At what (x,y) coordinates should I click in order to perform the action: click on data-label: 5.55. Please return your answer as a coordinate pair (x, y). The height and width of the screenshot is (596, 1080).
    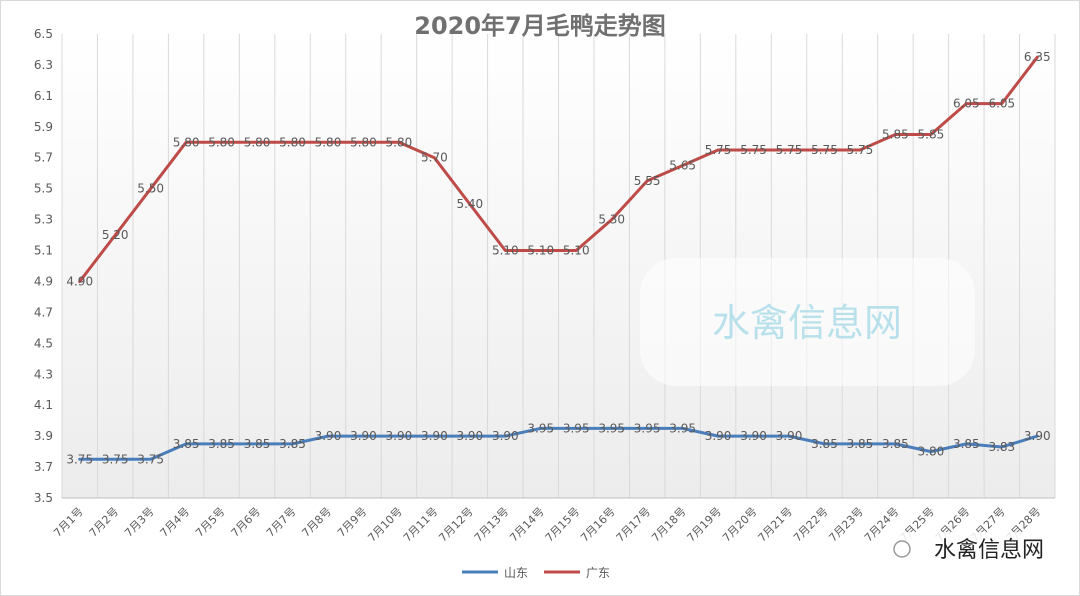
    Looking at the image, I should click on (647, 181).